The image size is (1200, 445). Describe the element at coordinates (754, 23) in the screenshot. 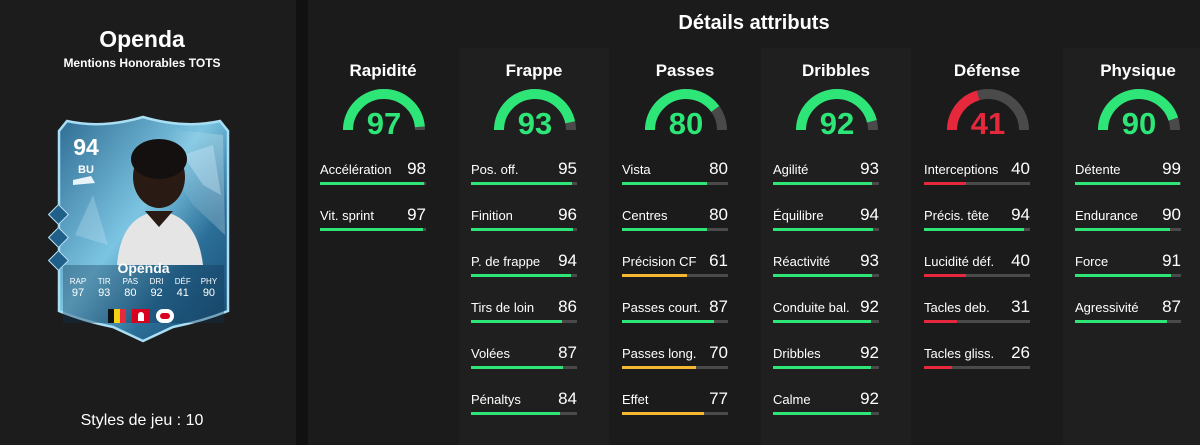

I see `details-title: Détails attributs` at that location.